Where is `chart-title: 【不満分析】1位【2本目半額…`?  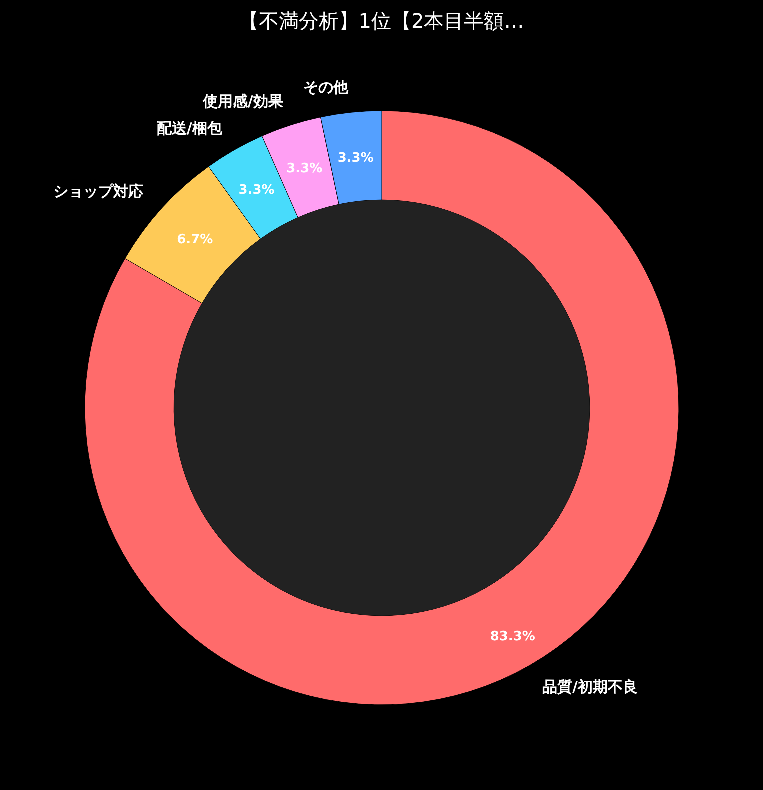
chart-title: 【不満分析】1位【2本目半額… is located at coordinates (381, 21).